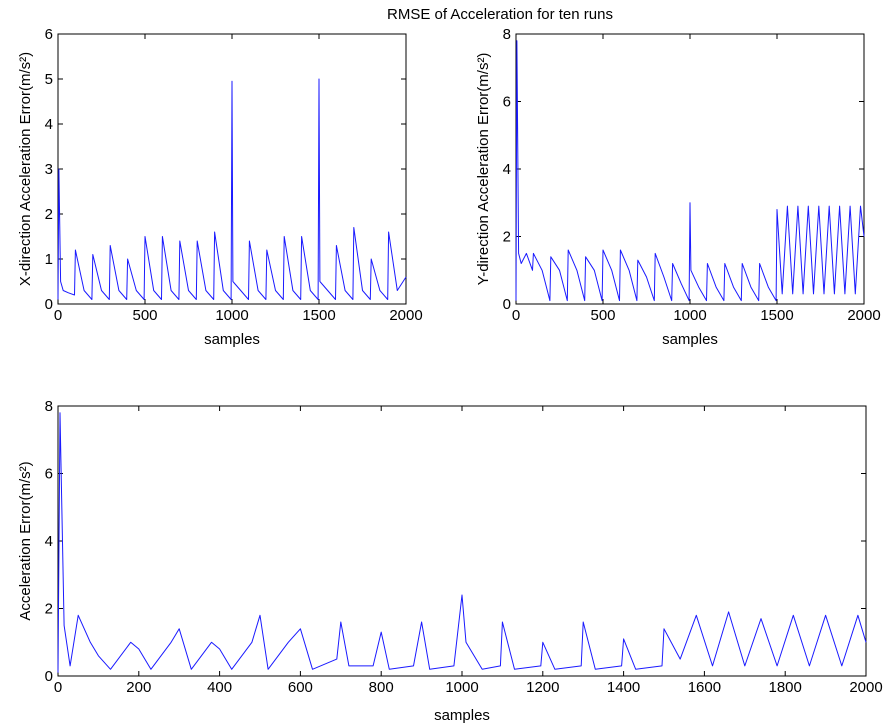 The width and height of the screenshot is (890, 726). What do you see at coordinates (219, 687) in the screenshot?
I see `x-tick-label: 400` at bounding box center [219, 687].